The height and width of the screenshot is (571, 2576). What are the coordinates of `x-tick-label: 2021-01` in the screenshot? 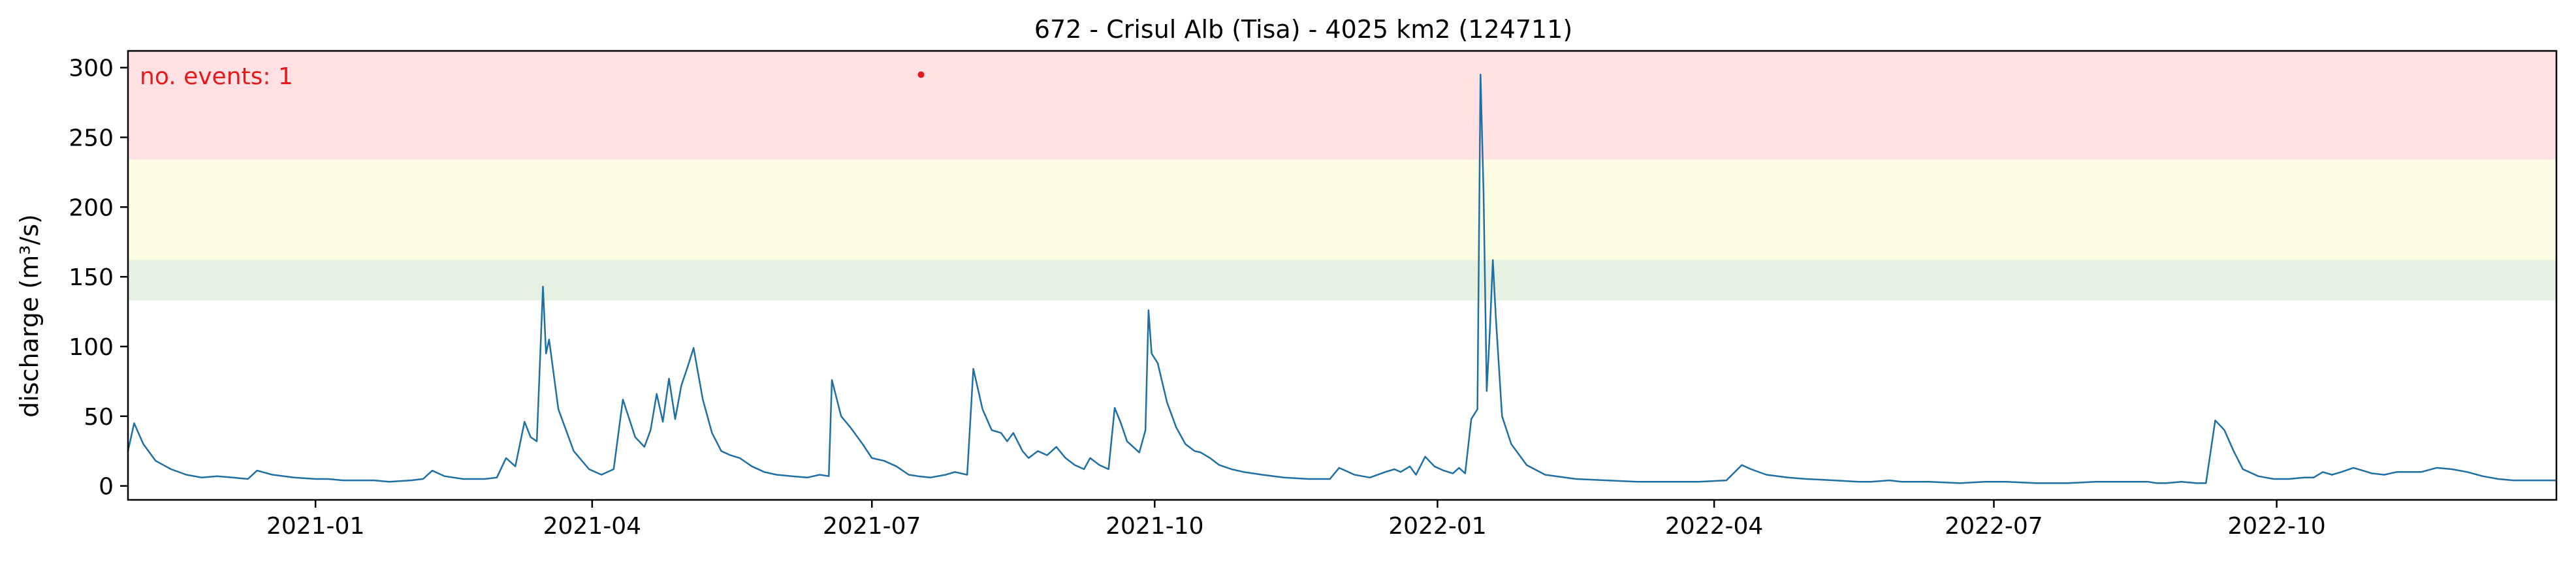 It's located at (315, 526).